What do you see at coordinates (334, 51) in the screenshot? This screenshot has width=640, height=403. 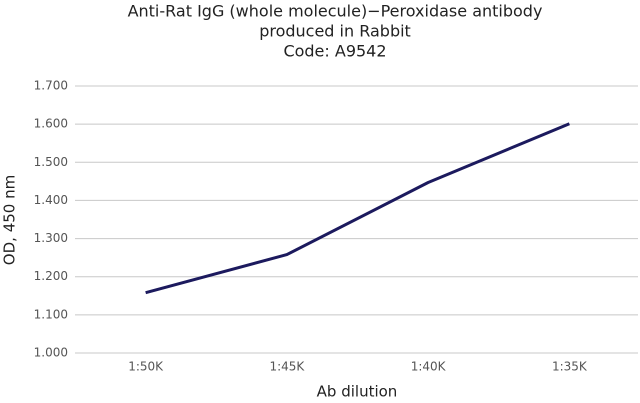 I see `chart-title: Code: A9542` at bounding box center [334, 51].